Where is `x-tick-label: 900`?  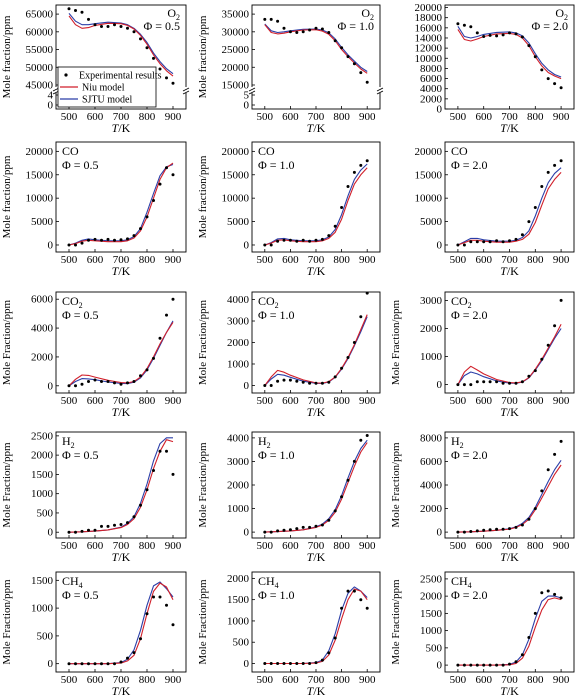
x-tick-label: 900 is located at coordinates (367, 117).